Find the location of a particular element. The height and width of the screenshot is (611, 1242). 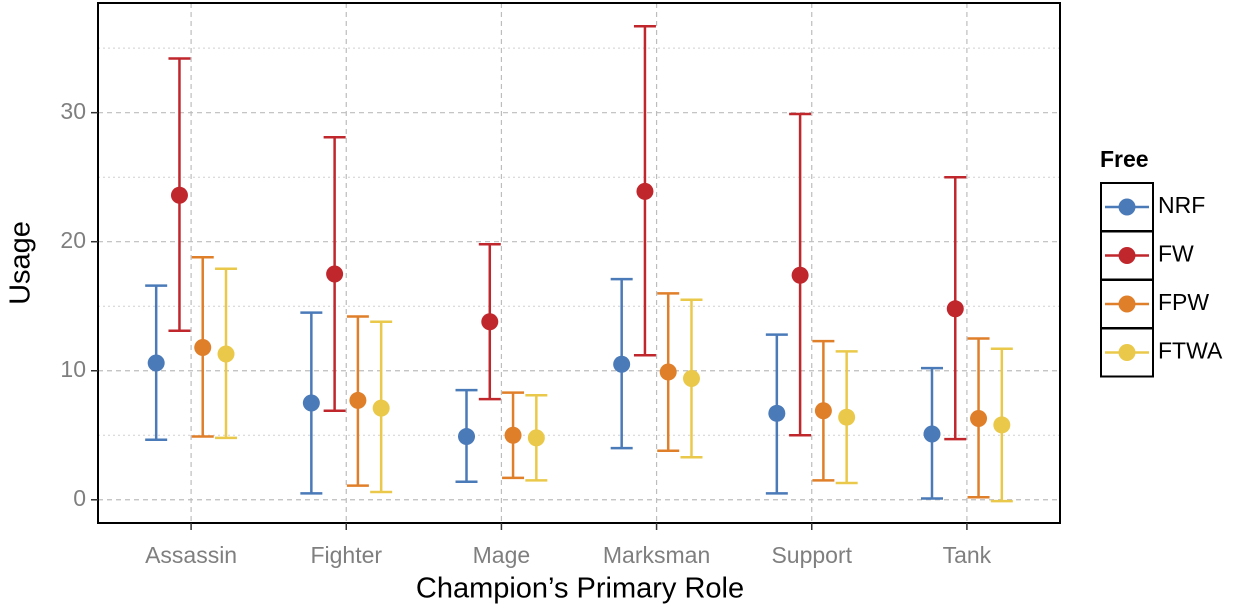

x-tick-label: Marksman is located at coordinates (656, 555).